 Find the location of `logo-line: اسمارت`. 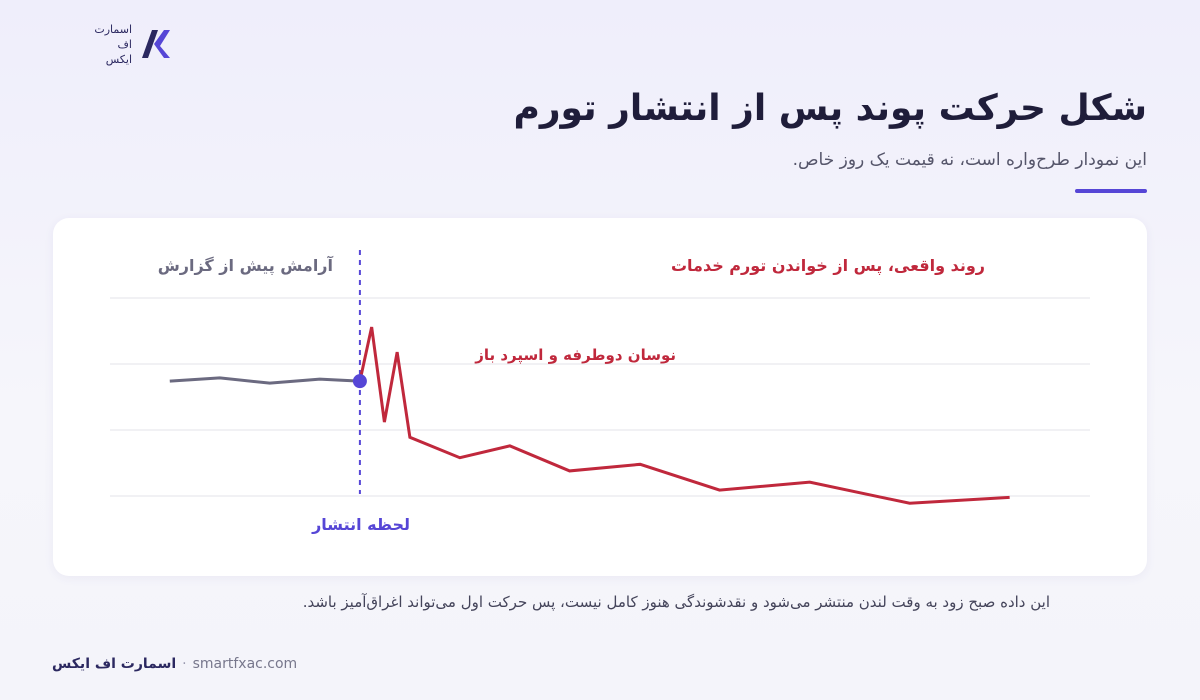

logo-line: اسمارت is located at coordinates (113, 29).